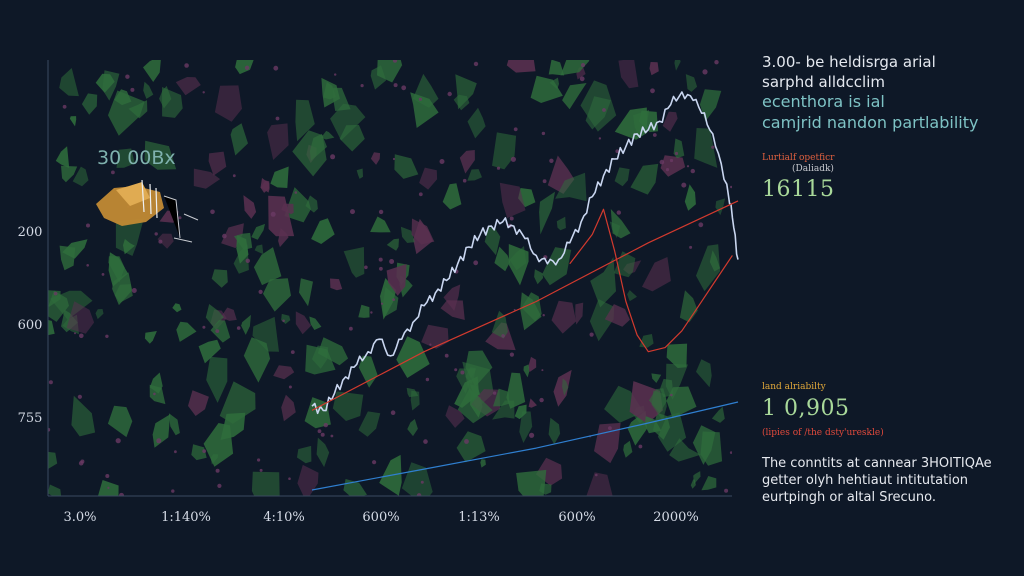 Image resolution: width=1024 pixels, height=576 pixels. What do you see at coordinates (849, 62) in the screenshot?
I see `header-line-1: 3.00- be heldisrga arial` at bounding box center [849, 62].